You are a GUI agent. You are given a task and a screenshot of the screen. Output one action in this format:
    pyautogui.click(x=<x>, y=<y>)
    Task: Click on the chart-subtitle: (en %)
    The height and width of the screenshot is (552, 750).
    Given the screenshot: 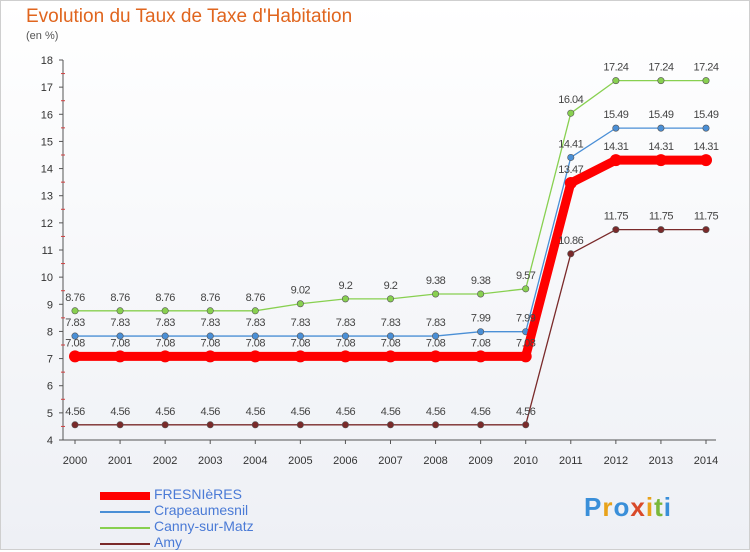 What is the action you would take?
    pyautogui.click(x=42, y=36)
    